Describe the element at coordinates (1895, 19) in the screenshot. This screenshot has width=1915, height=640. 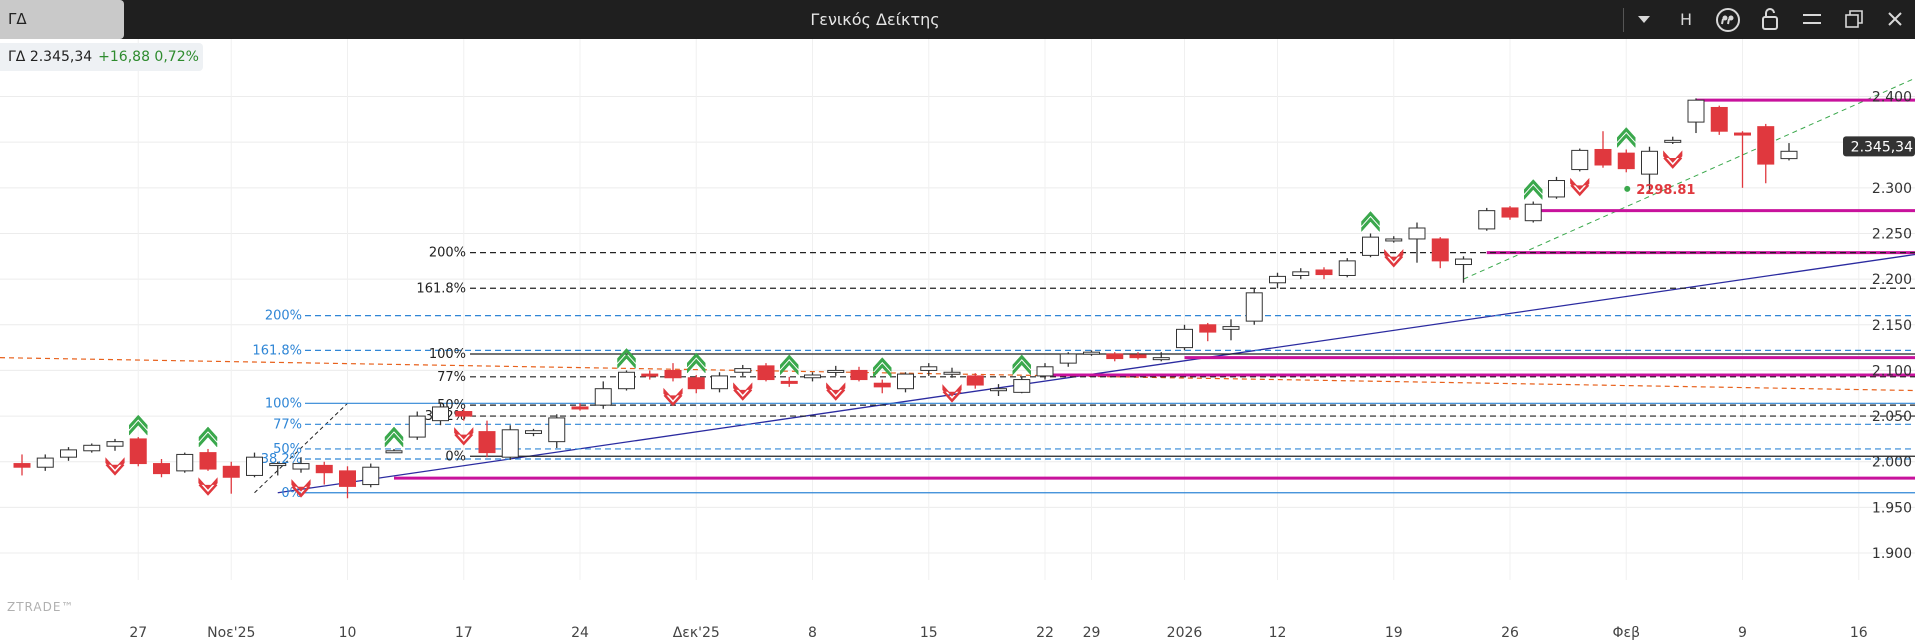
I see `close-icon` at that location.